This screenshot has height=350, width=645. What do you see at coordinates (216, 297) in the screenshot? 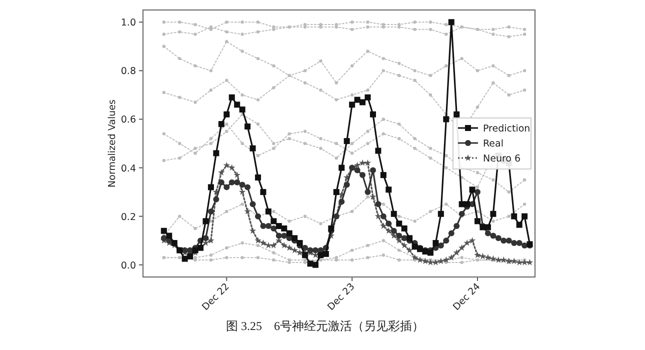
I see `x-tick-label: Dec 22` at bounding box center [216, 297].